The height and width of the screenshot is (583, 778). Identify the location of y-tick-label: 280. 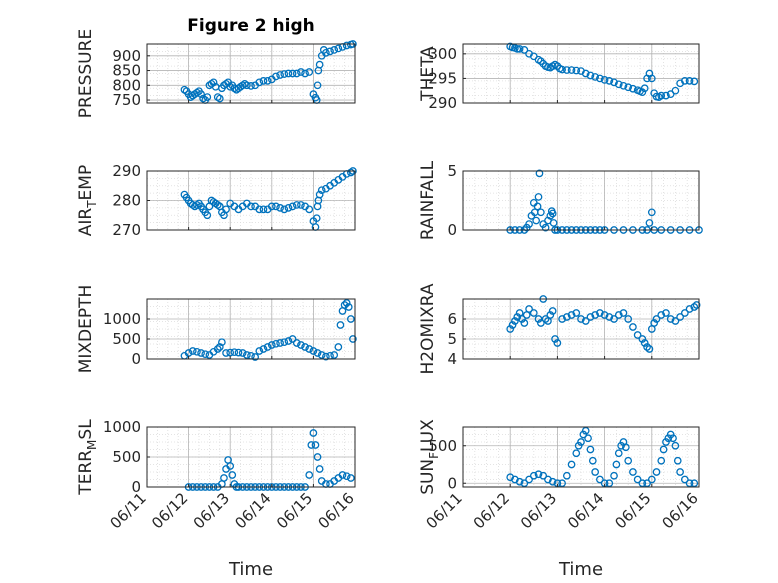
(126, 201).